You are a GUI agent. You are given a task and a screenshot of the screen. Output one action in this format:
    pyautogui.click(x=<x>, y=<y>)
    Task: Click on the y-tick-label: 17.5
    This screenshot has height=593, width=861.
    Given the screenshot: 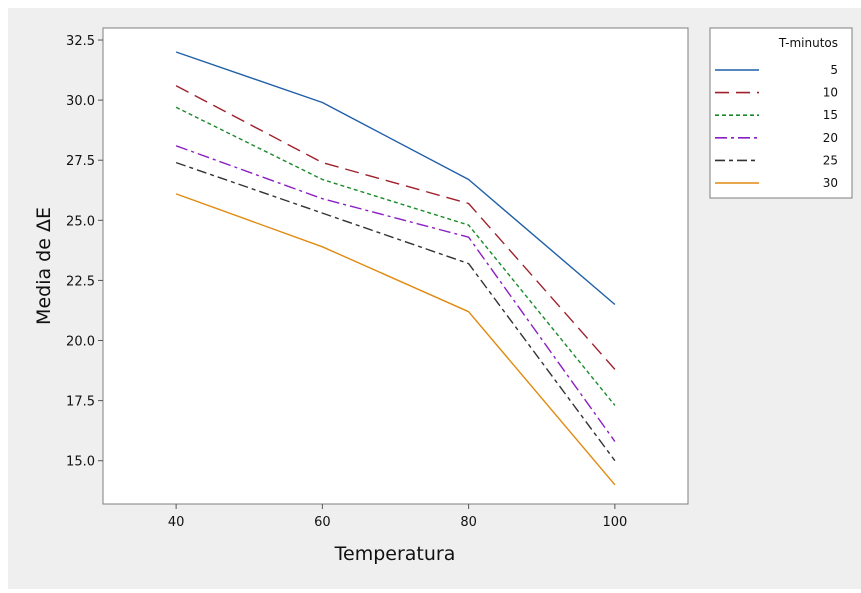 What is the action you would take?
    pyautogui.click(x=80, y=402)
    